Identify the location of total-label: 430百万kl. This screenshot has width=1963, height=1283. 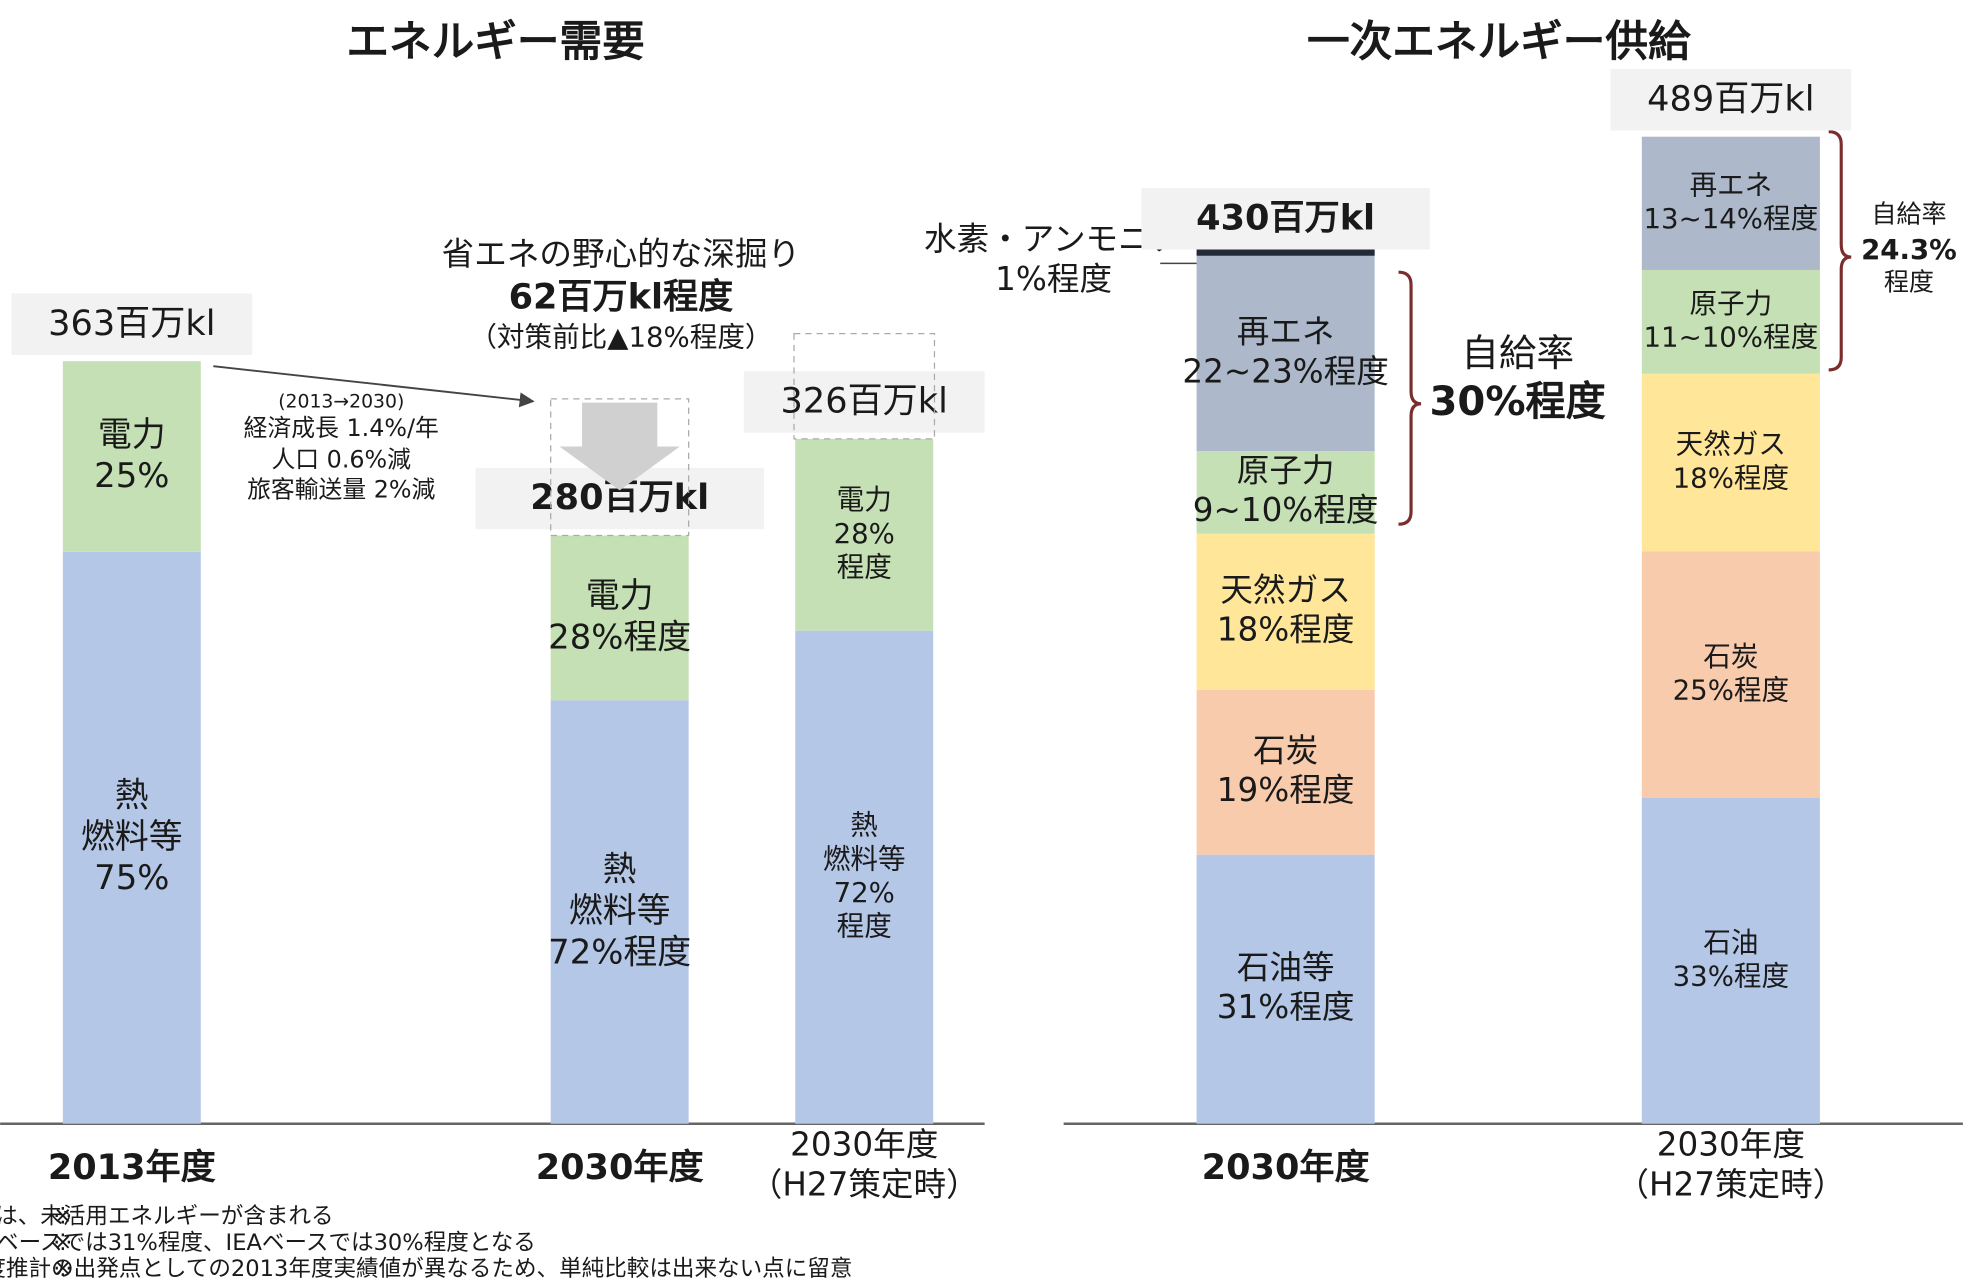
(1285, 217).